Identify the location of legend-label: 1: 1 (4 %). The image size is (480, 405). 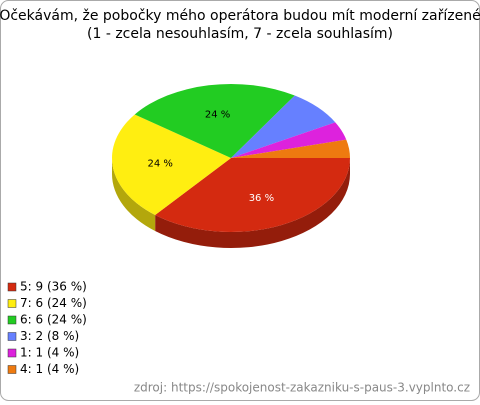
(49, 353).